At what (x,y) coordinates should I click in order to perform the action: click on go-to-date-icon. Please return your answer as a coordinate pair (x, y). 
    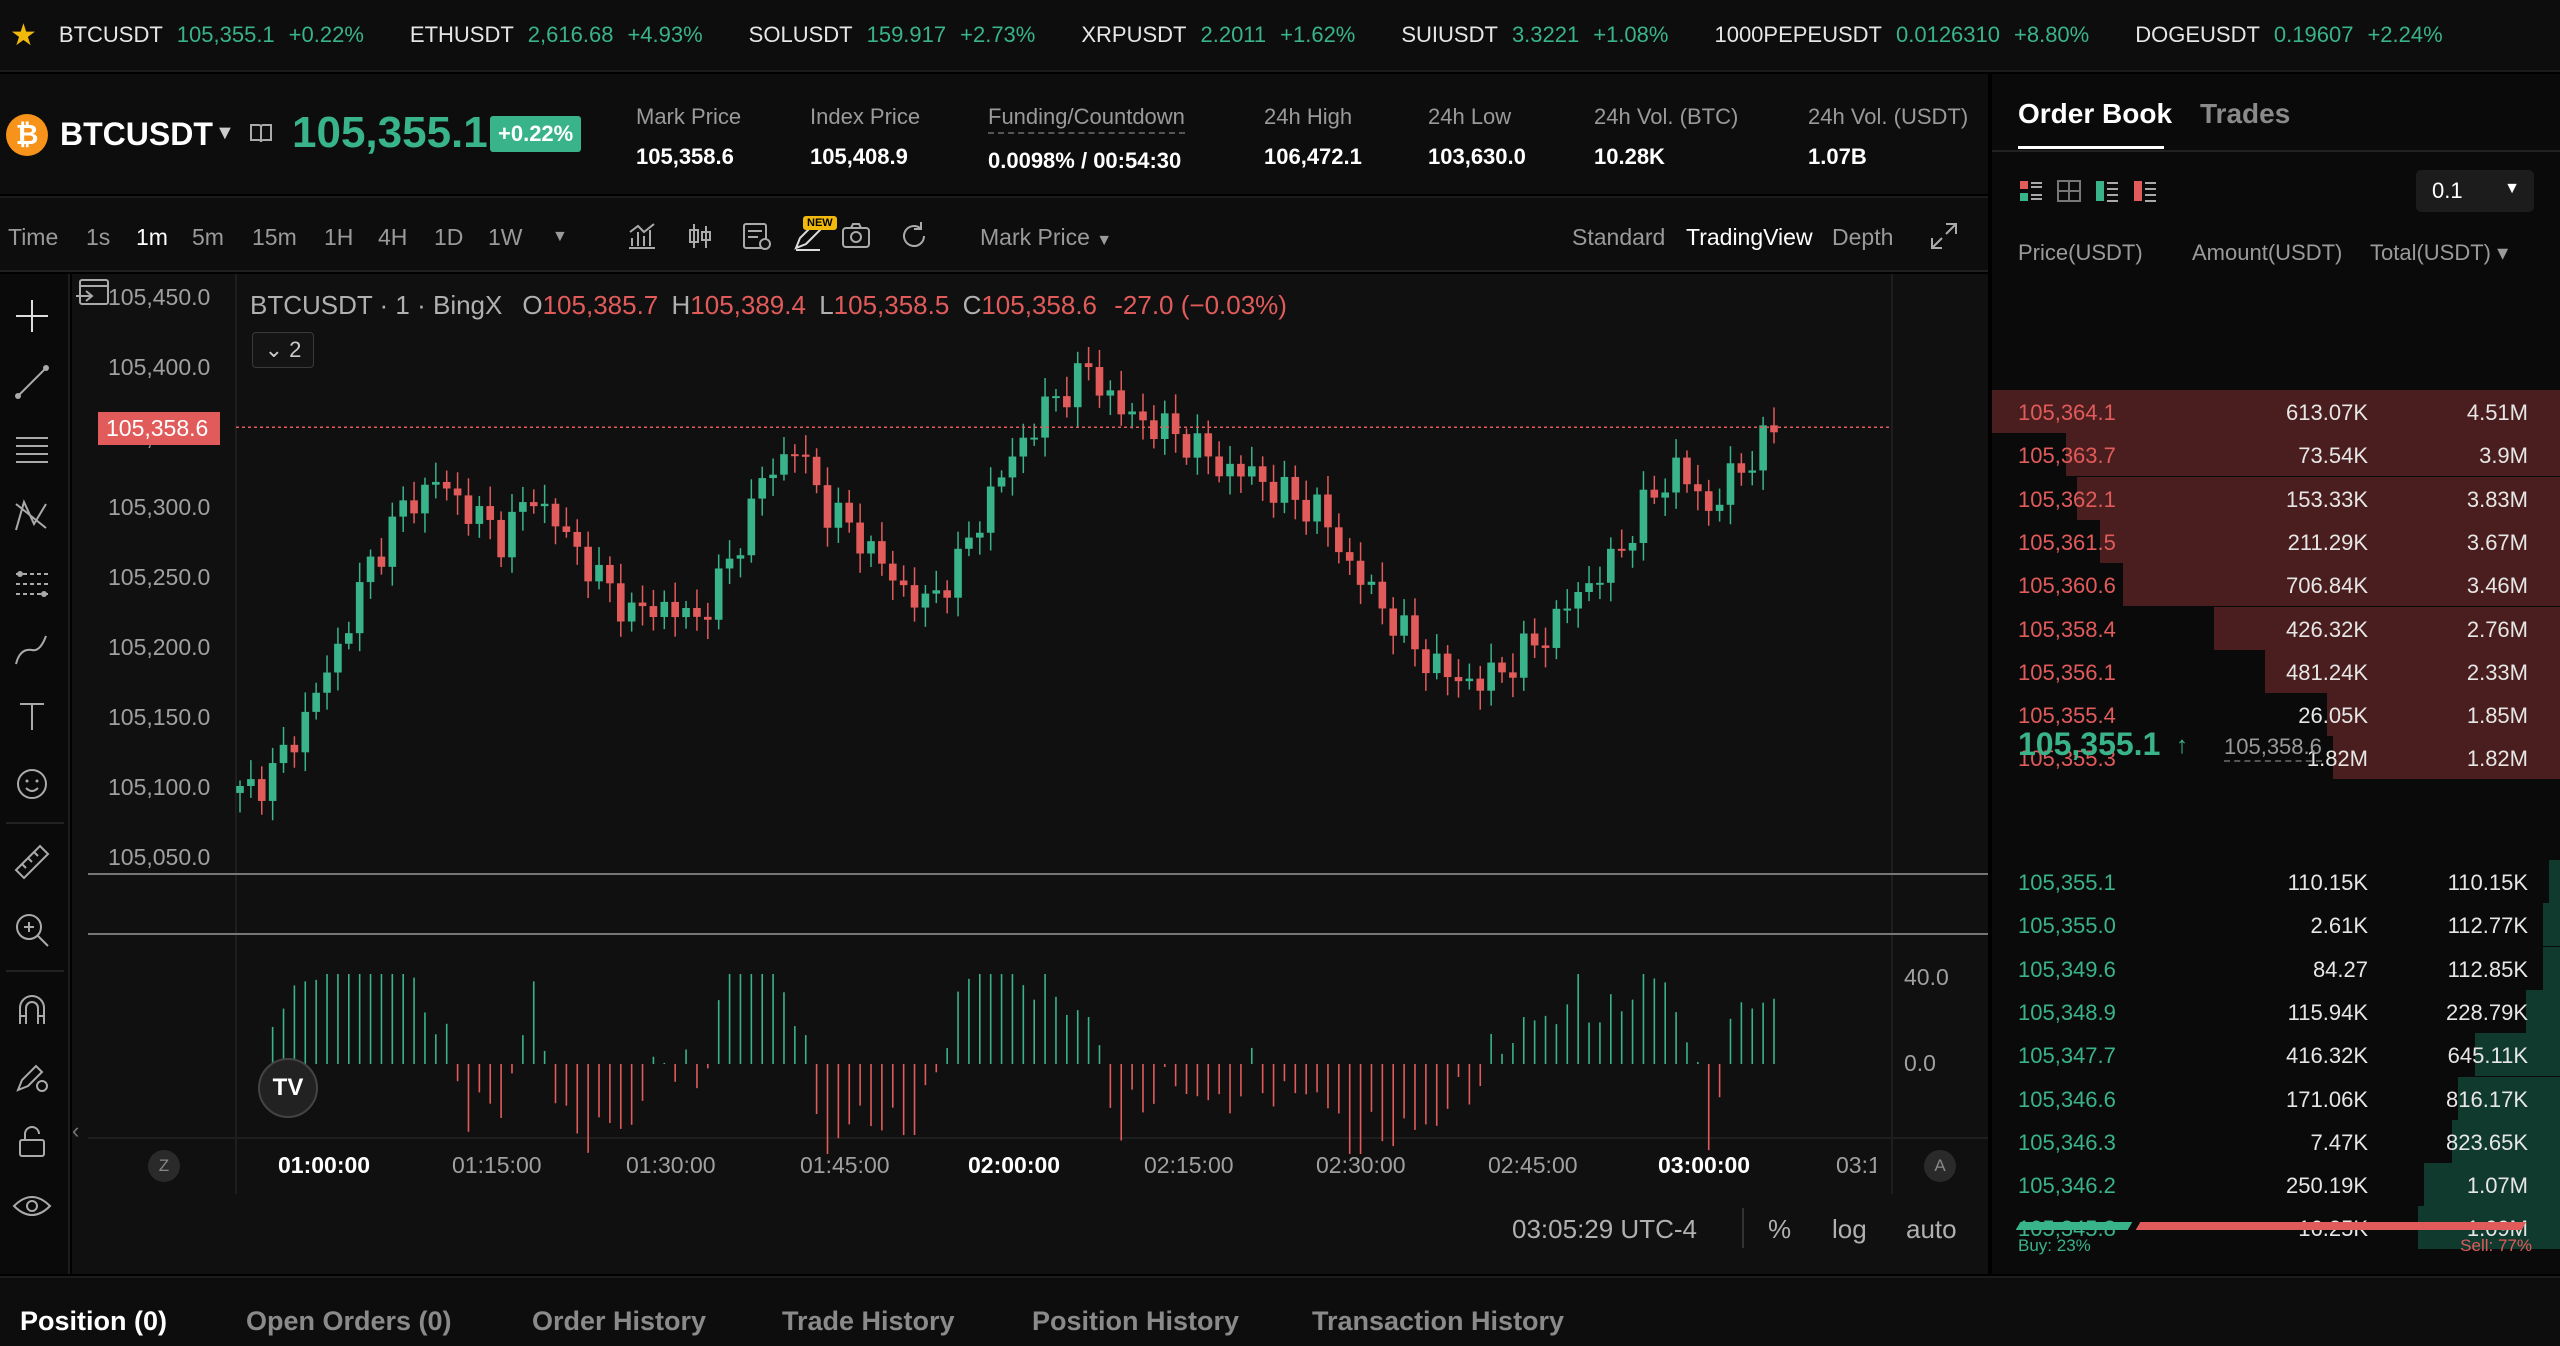
    Looking at the image, I should click on (94, 292).